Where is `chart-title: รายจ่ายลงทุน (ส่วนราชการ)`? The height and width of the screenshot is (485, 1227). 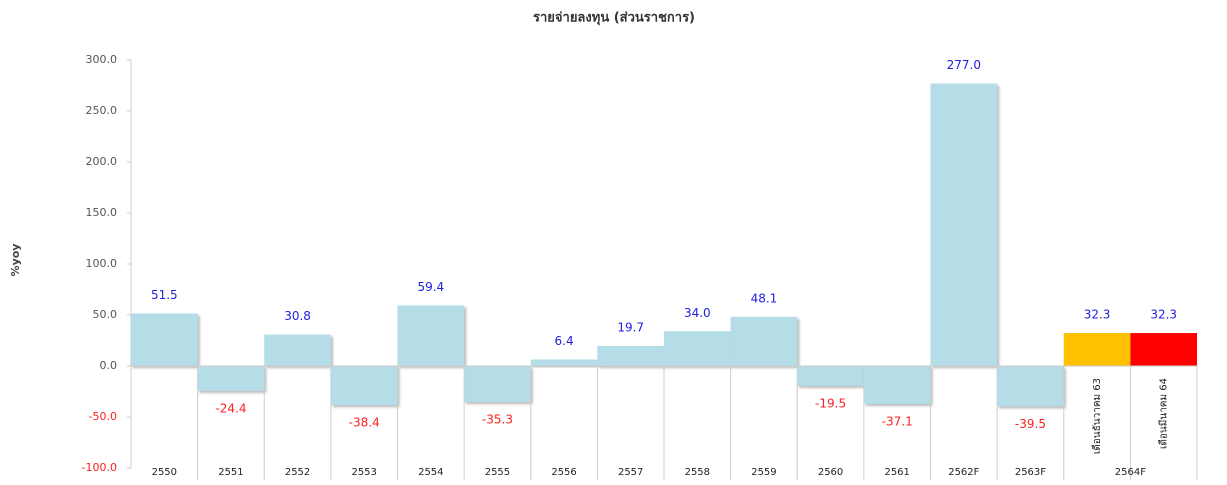 chart-title: รายจ่ายลงทุน (ส่วนราชการ) is located at coordinates (614, 18).